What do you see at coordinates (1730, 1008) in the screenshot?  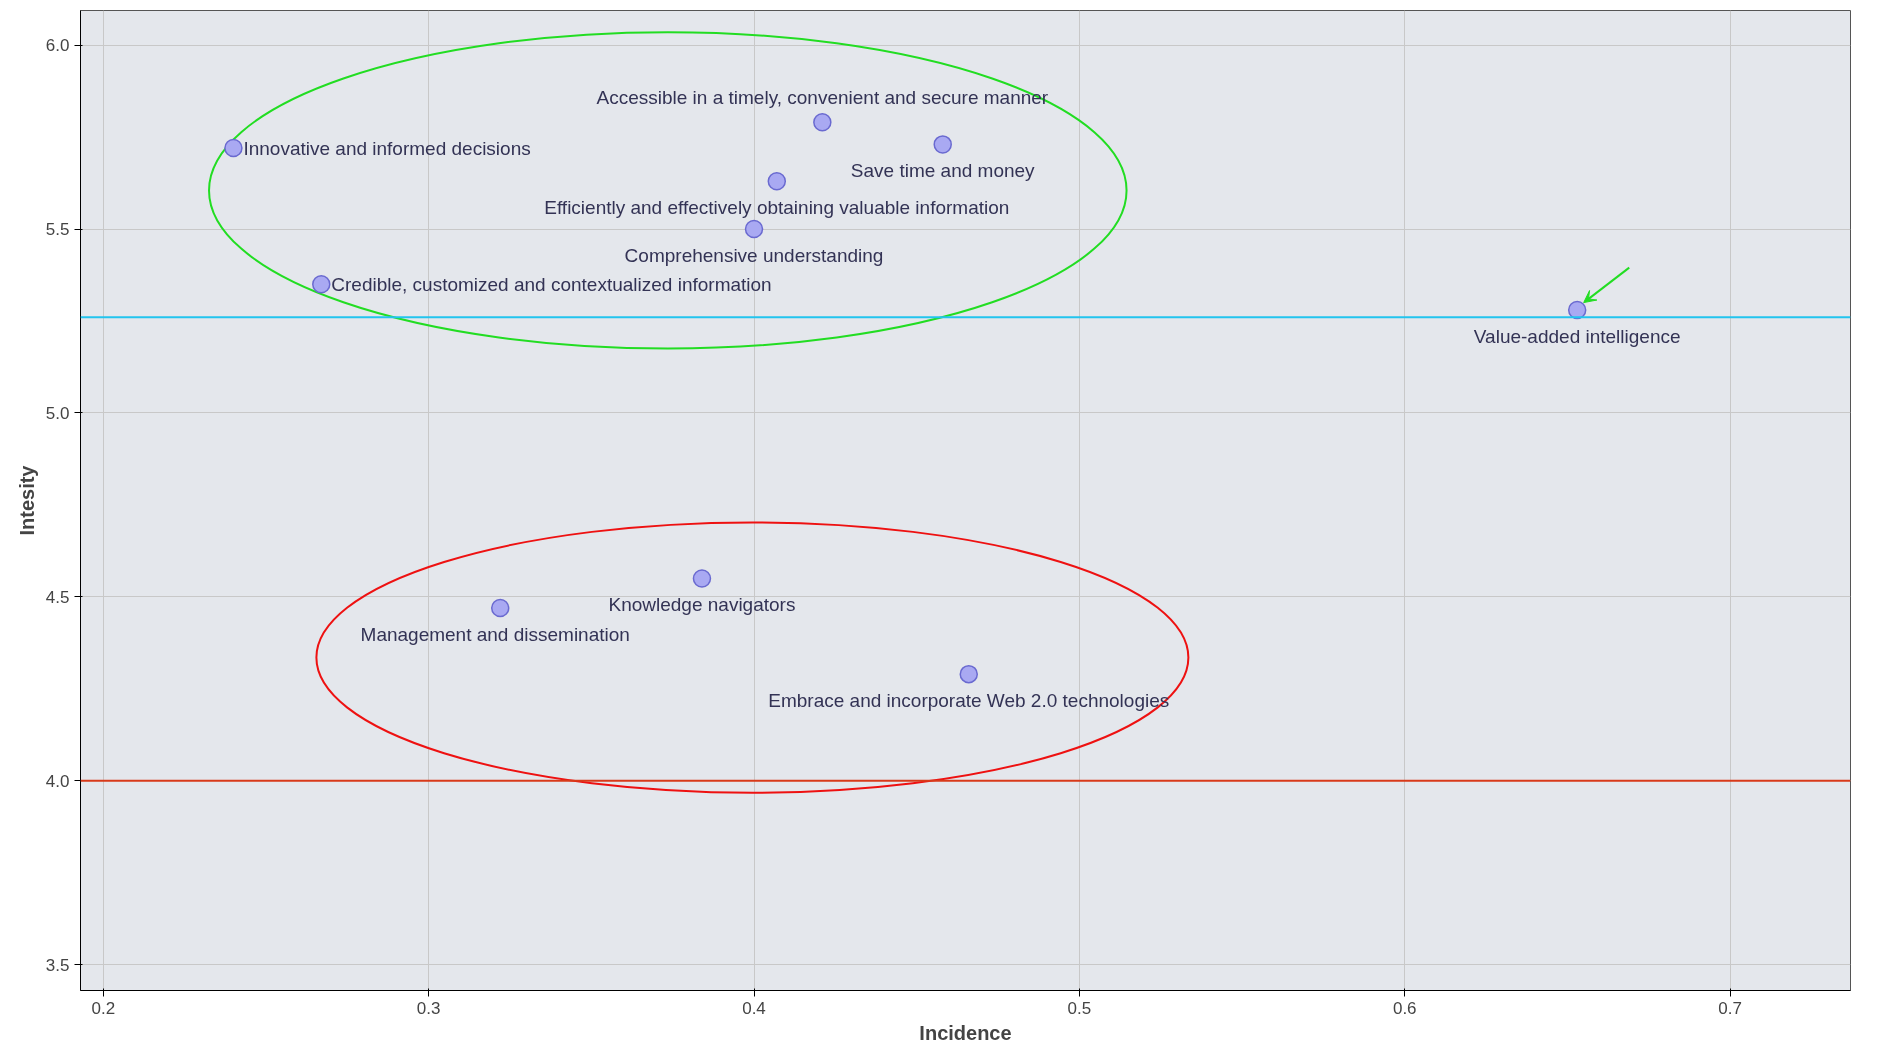 I see `x-tick-label: 0.7` at bounding box center [1730, 1008].